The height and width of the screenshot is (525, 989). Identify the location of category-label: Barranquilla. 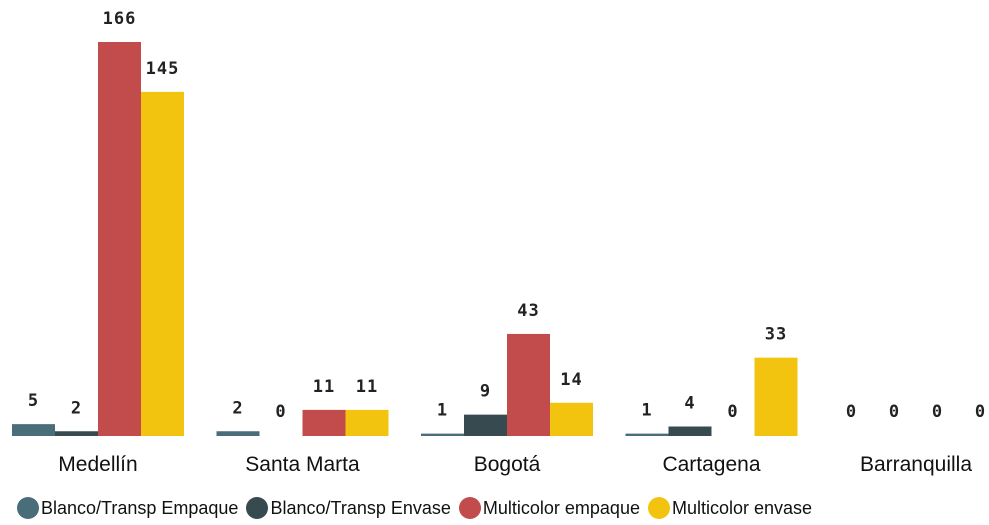
(916, 464).